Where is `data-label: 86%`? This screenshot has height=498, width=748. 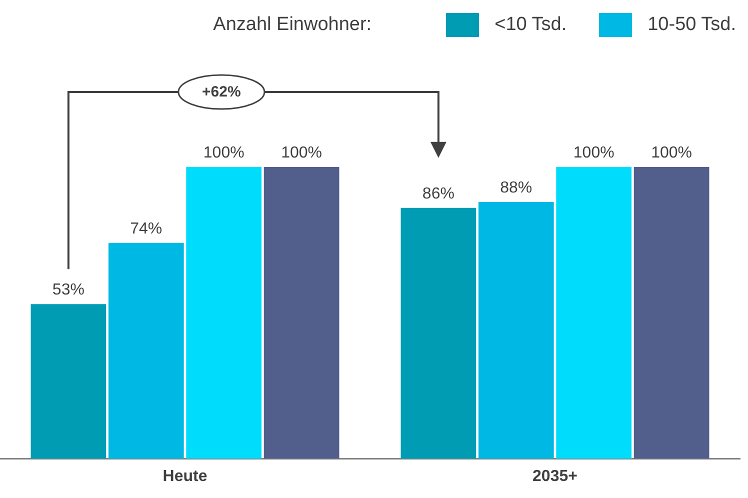
data-label: 86% is located at coordinates (438, 193).